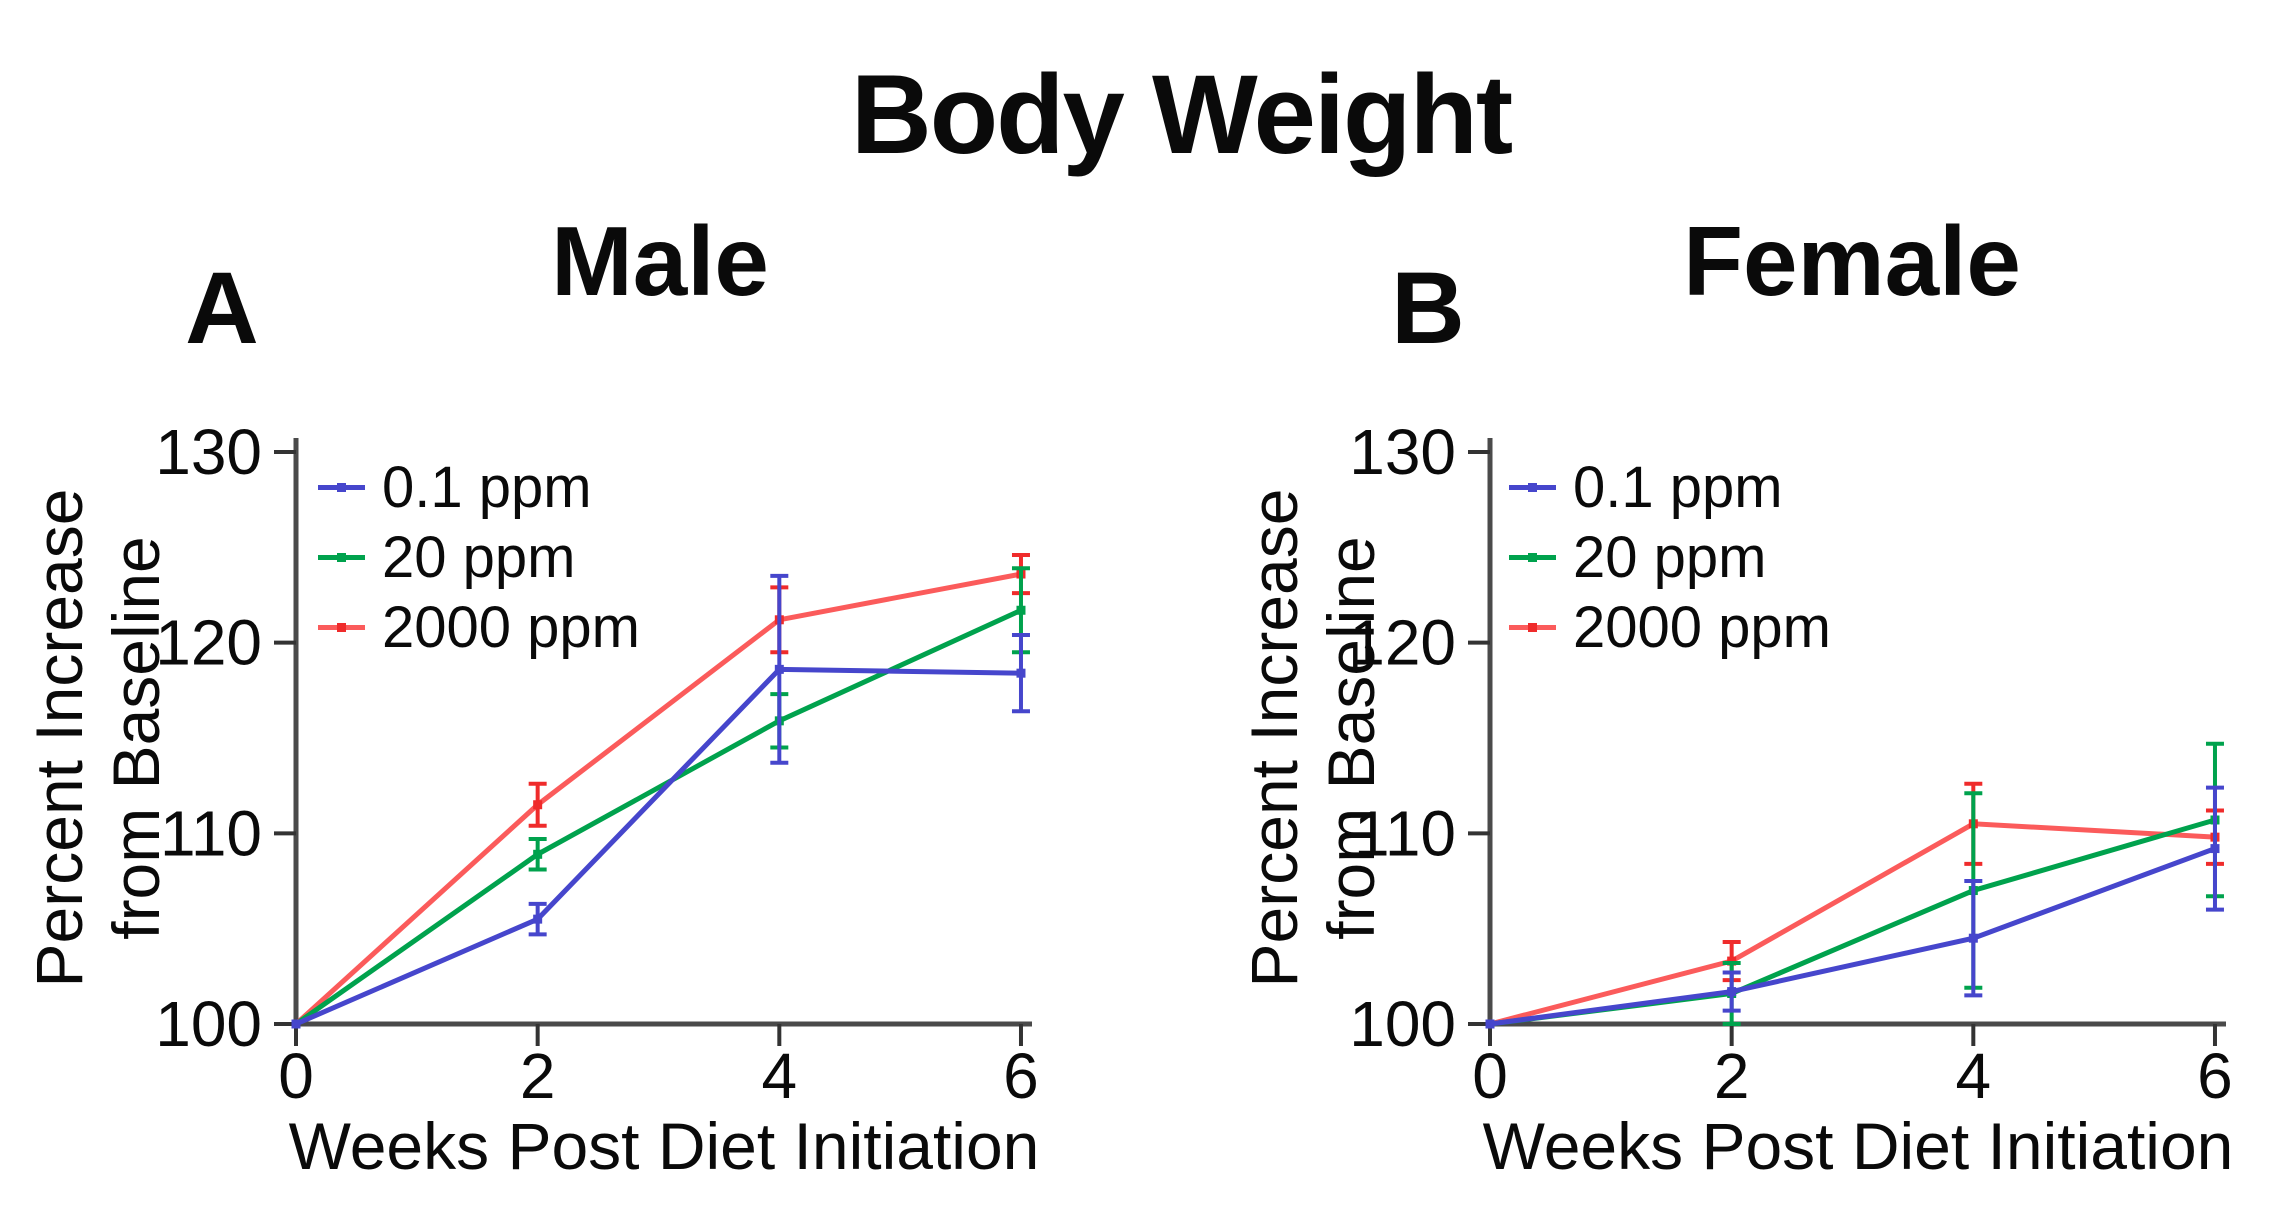 This screenshot has width=2287, height=1231. What do you see at coordinates (222, 308) in the screenshot?
I see `panel-letter-a: A` at bounding box center [222, 308].